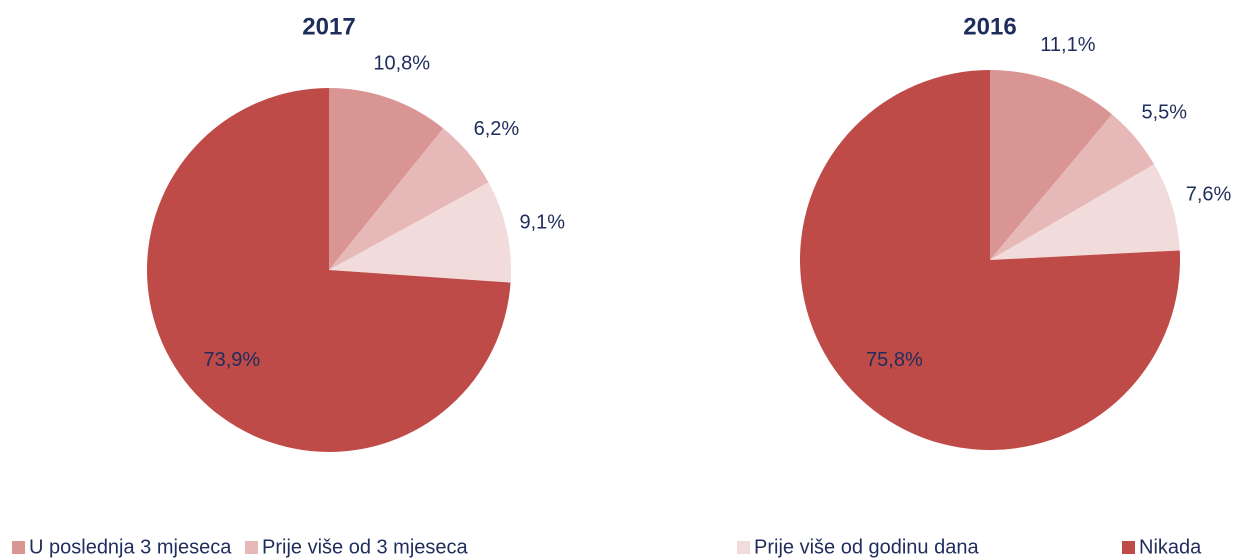 This screenshot has width=1257, height=559. Describe the element at coordinates (542, 222) in the screenshot. I see `data-label: 9,1%` at that location.